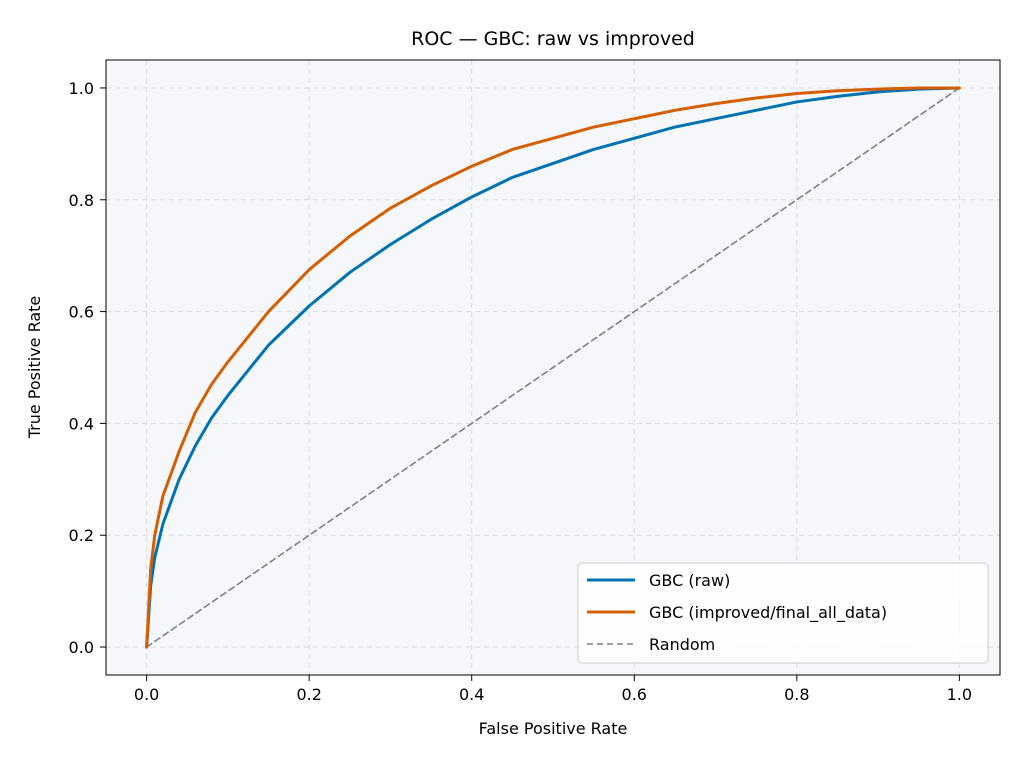 The image size is (1024, 768). What do you see at coordinates (81, 88) in the screenshot?
I see `y-tick-label: 1.0` at bounding box center [81, 88].